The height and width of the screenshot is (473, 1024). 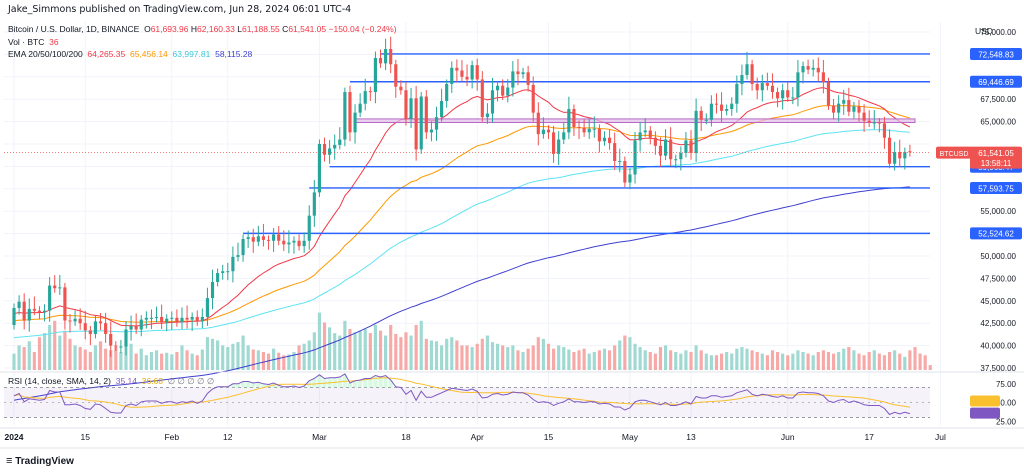 What do you see at coordinates (106, 54) in the screenshot?
I see `ema20-value: 64,265.35` at bounding box center [106, 54].